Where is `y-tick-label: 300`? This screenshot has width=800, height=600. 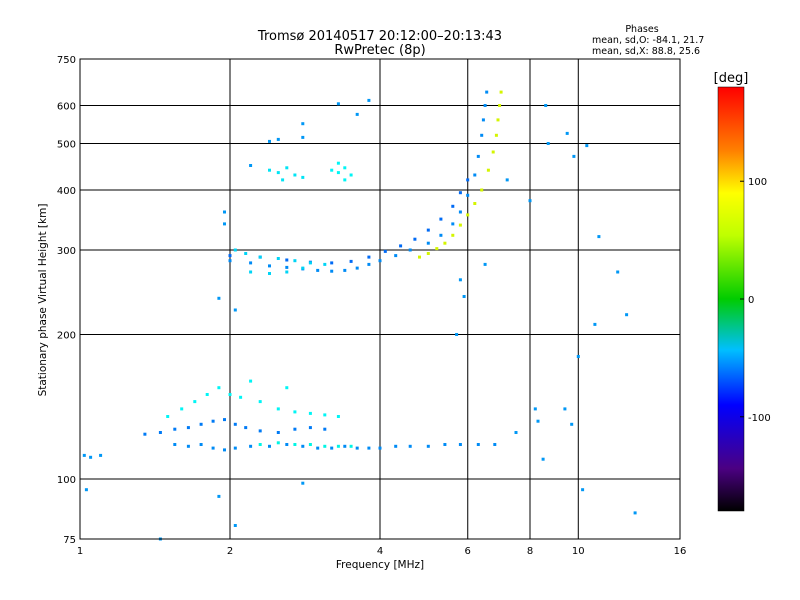
y-tick-label: 300 is located at coordinates (66, 251).